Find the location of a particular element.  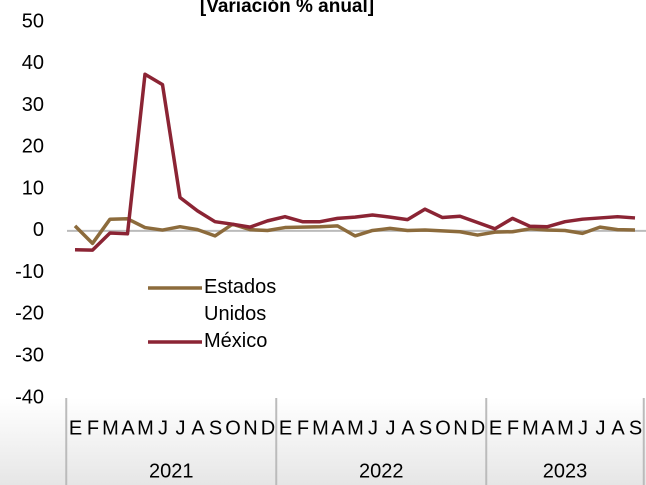

legend-label: México is located at coordinates (236, 341).